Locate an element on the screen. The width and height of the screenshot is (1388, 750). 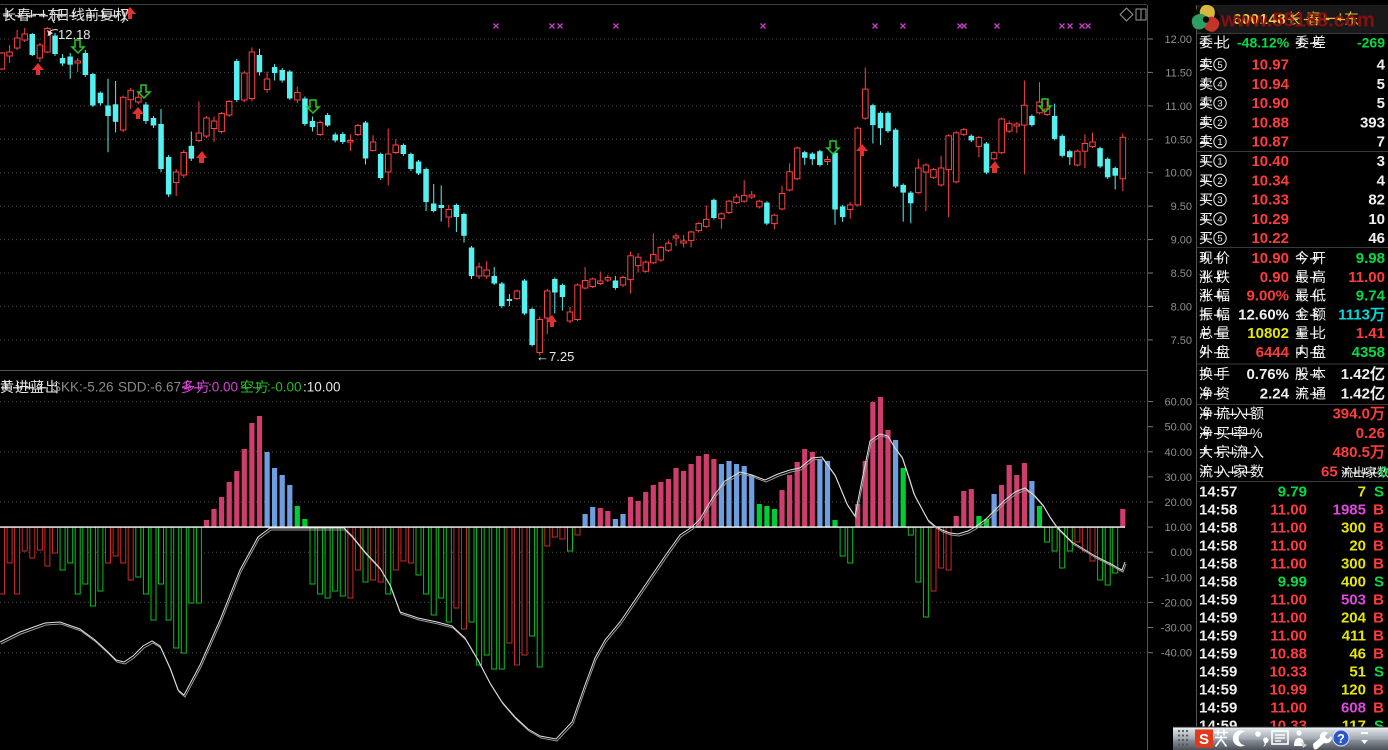
svg-text: 608 is located at coordinates (1353, 707).